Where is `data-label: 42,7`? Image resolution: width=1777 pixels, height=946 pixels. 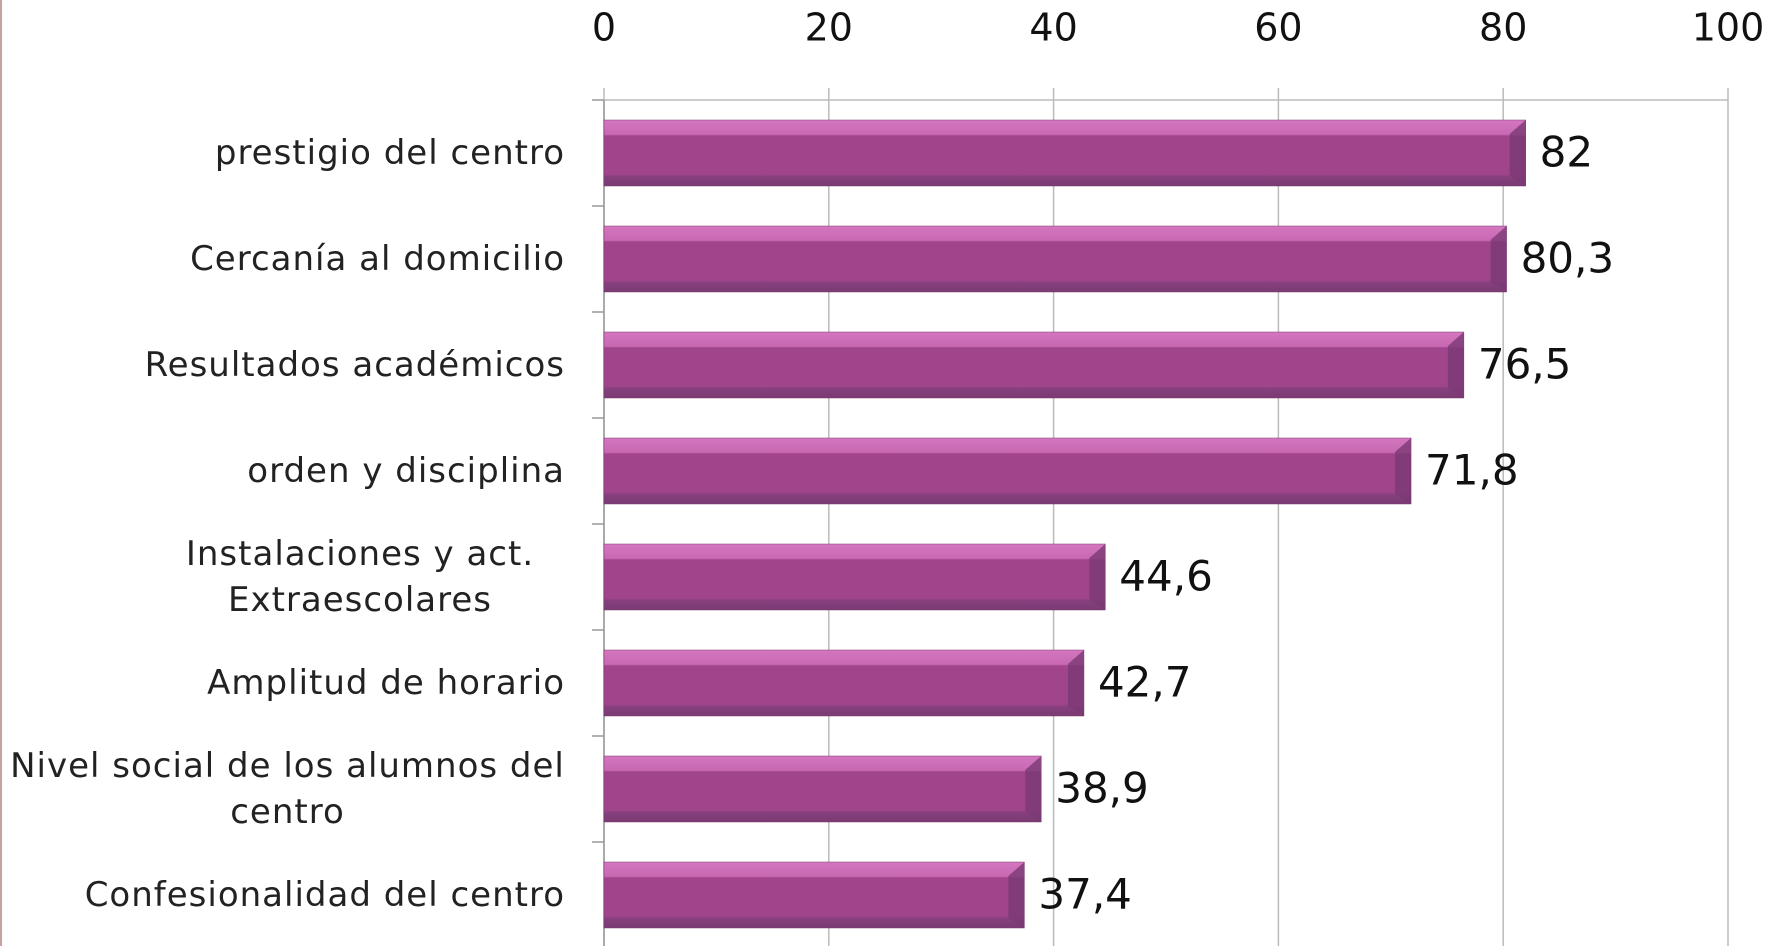 data-label: 42,7 is located at coordinates (1145, 682).